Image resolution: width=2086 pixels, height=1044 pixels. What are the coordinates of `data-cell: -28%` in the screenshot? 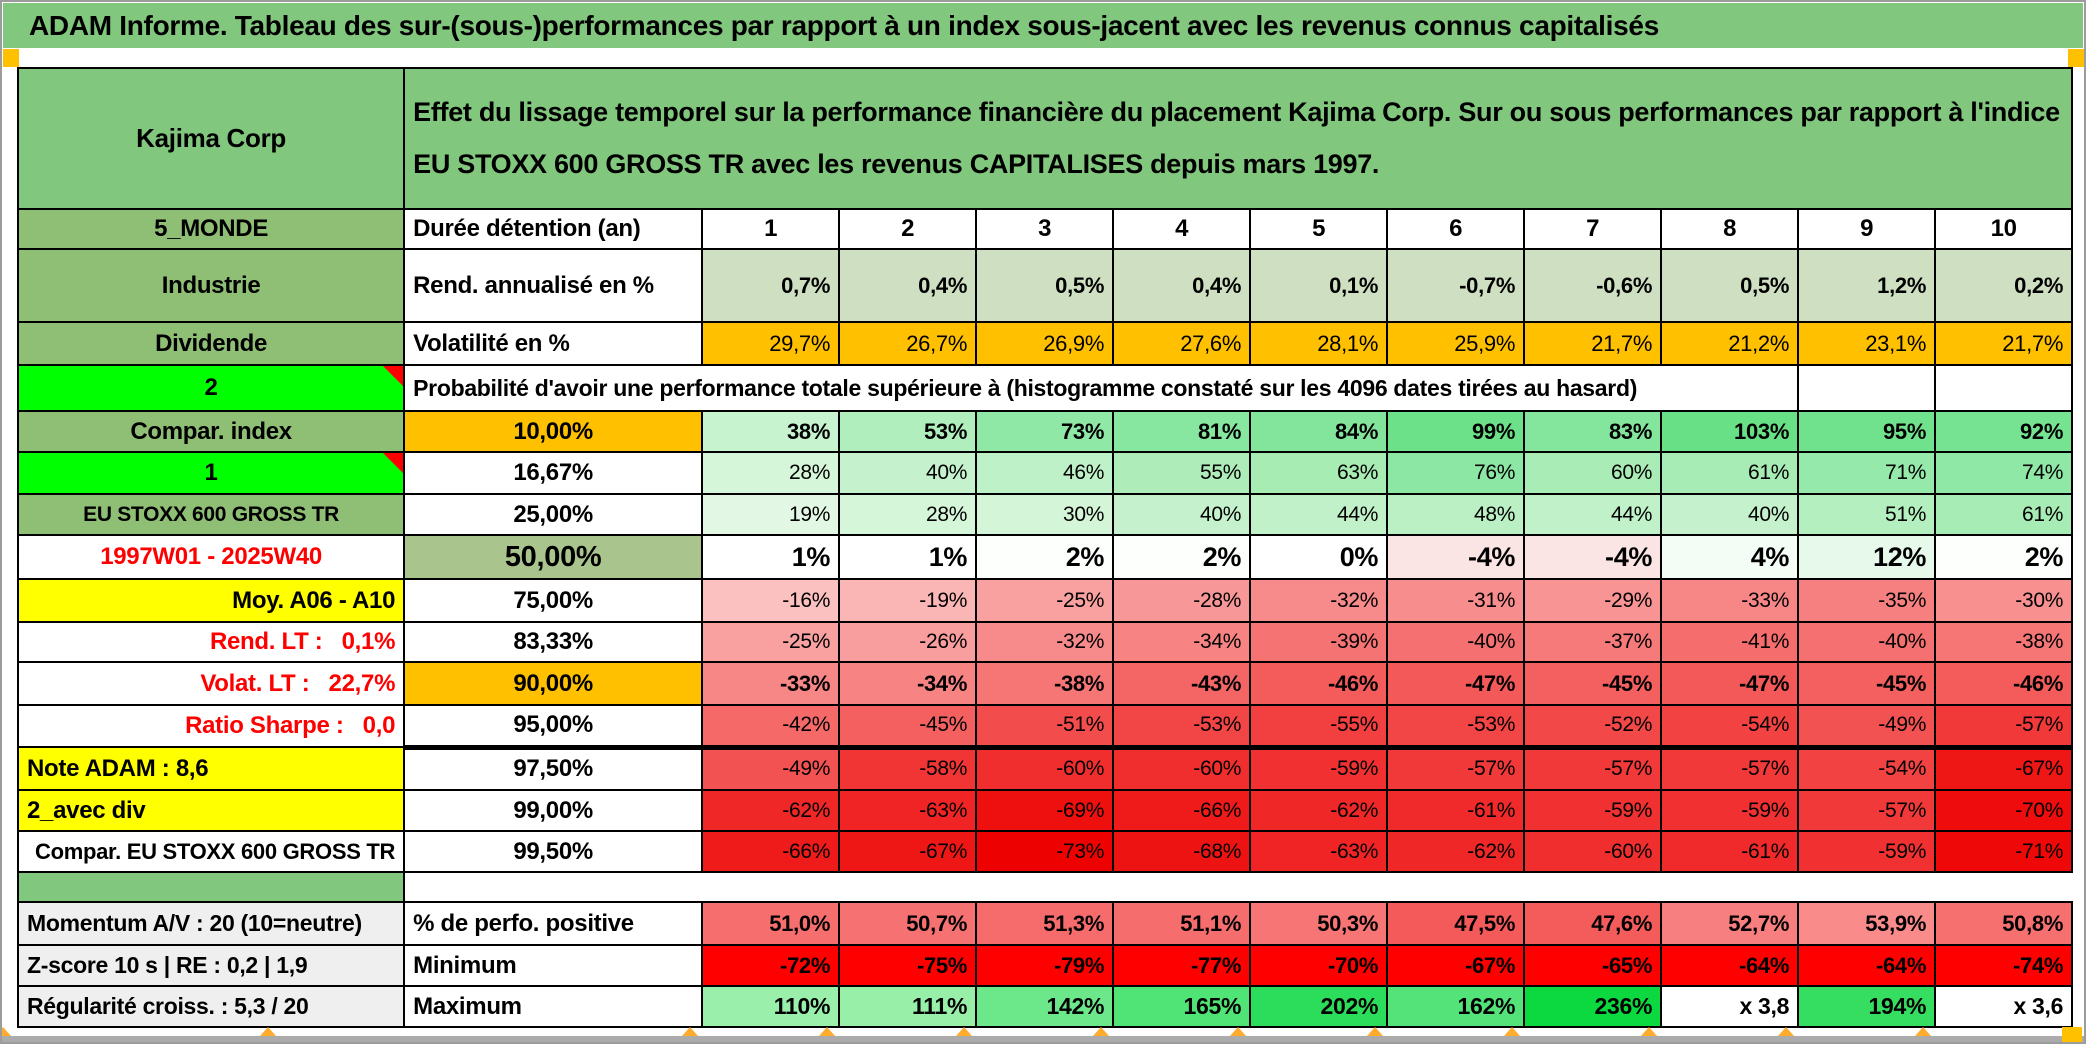 It's located at (1182, 600).